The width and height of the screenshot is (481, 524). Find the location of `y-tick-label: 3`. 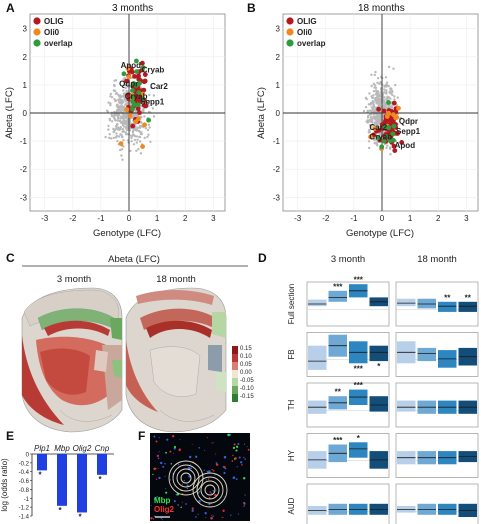

y-tick-label: 3 is located at coordinates (278, 29).